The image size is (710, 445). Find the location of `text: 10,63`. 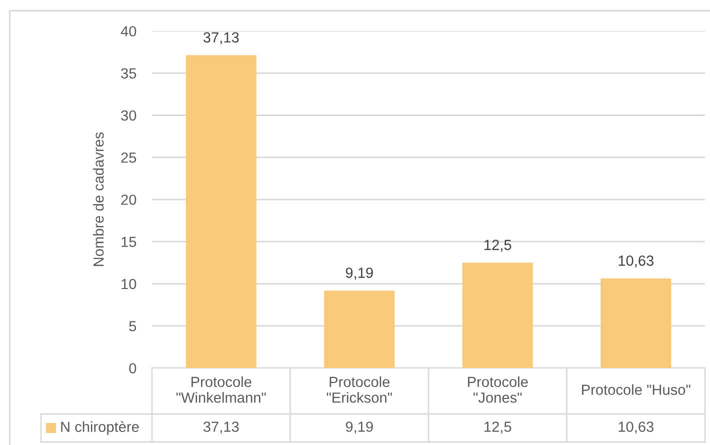

text: 10,63 is located at coordinates (636, 262).